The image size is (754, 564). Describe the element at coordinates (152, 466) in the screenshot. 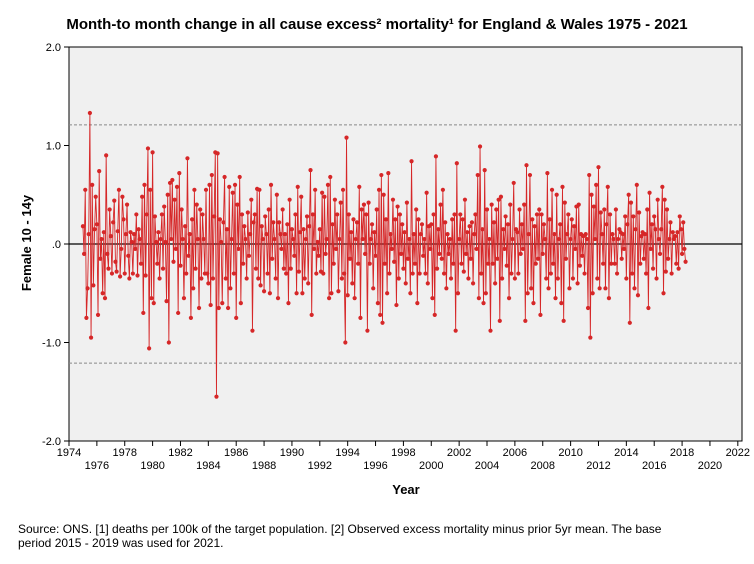

I see `x-tick-label: 1980` at that location.